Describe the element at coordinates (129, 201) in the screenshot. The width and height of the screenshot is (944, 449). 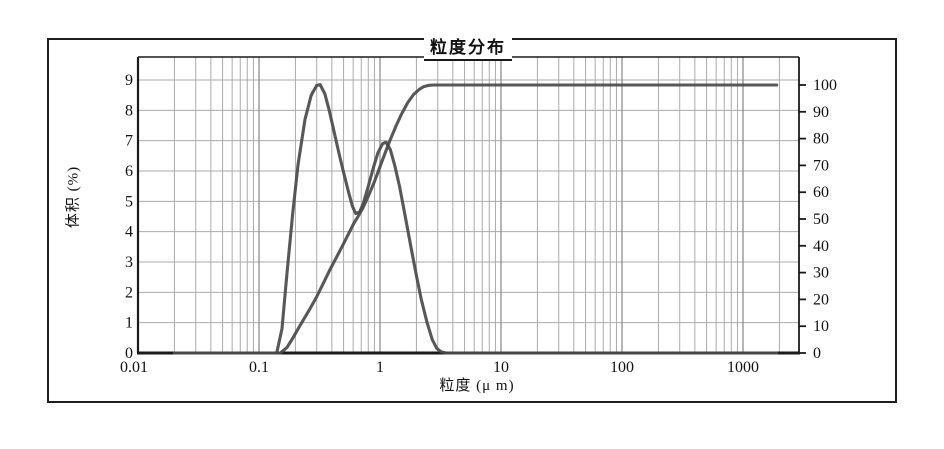
I see `left-axis-tick-label: 5` at that location.